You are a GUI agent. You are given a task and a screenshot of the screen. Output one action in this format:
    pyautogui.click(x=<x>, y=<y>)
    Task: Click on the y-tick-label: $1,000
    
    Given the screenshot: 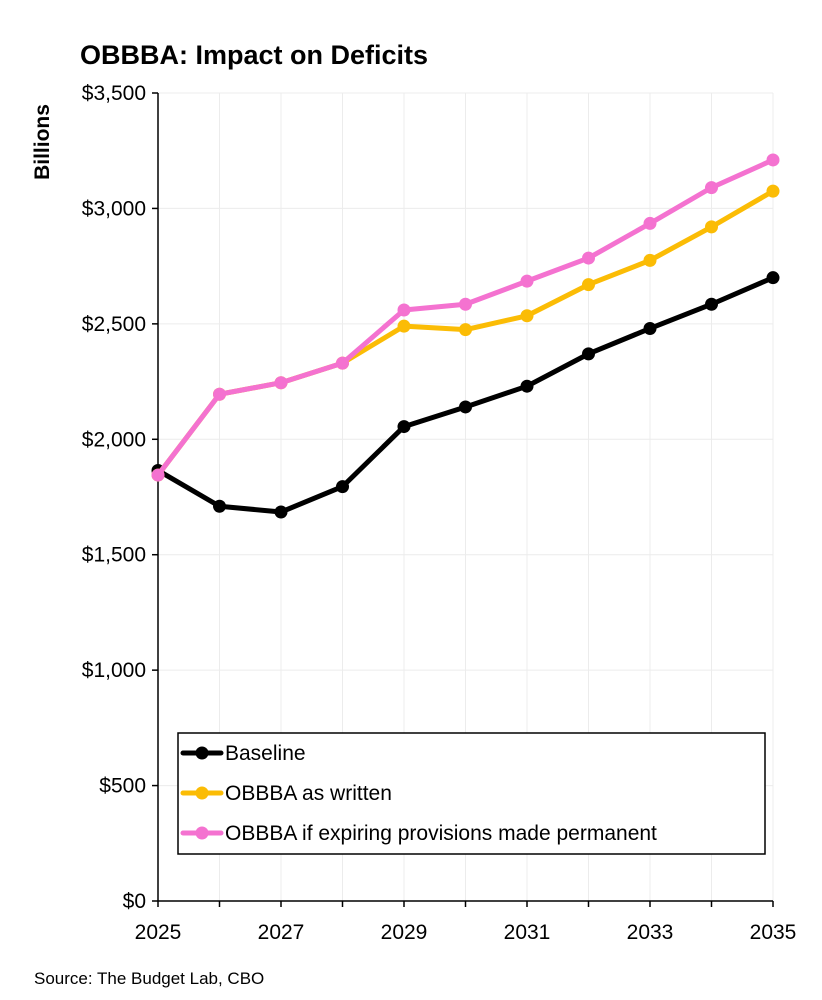 What is the action you would take?
    pyautogui.click(x=114, y=670)
    